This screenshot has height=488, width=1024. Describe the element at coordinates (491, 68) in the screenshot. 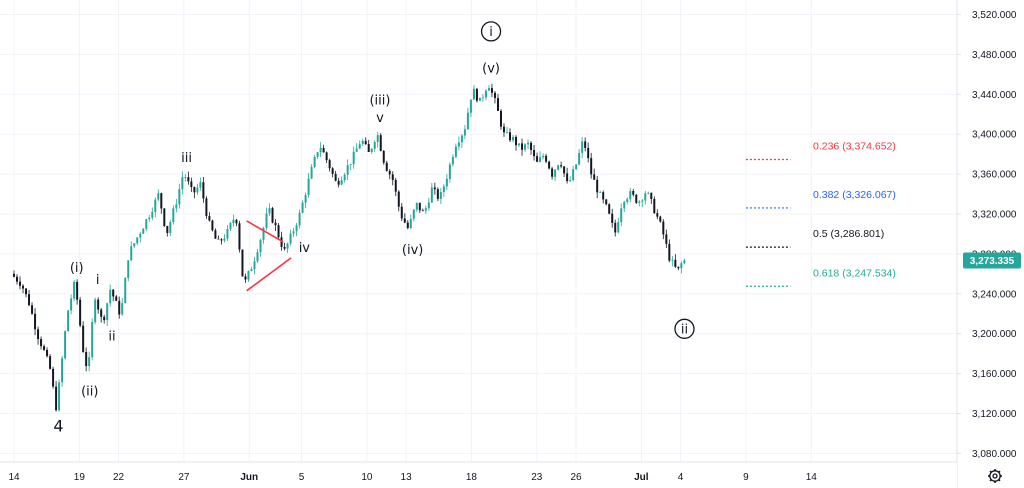

I see `wave-label: (v)` at that location.